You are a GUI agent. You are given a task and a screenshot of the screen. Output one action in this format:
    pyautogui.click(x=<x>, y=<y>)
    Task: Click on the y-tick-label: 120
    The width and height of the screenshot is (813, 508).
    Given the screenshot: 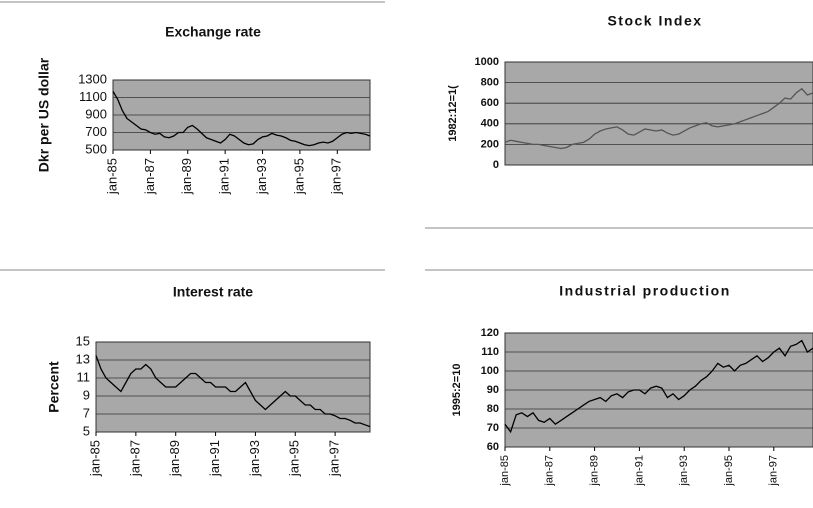 What is the action you would take?
    pyautogui.click(x=490, y=333)
    